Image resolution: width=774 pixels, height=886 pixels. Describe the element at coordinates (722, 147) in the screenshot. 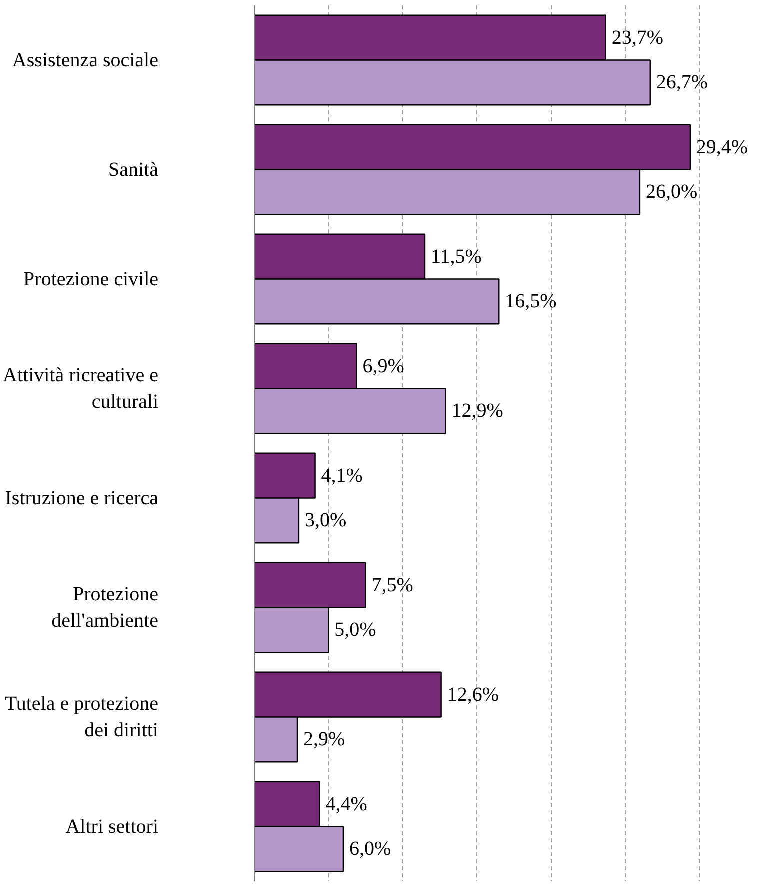

I see `data-label: 29,4%` at that location.